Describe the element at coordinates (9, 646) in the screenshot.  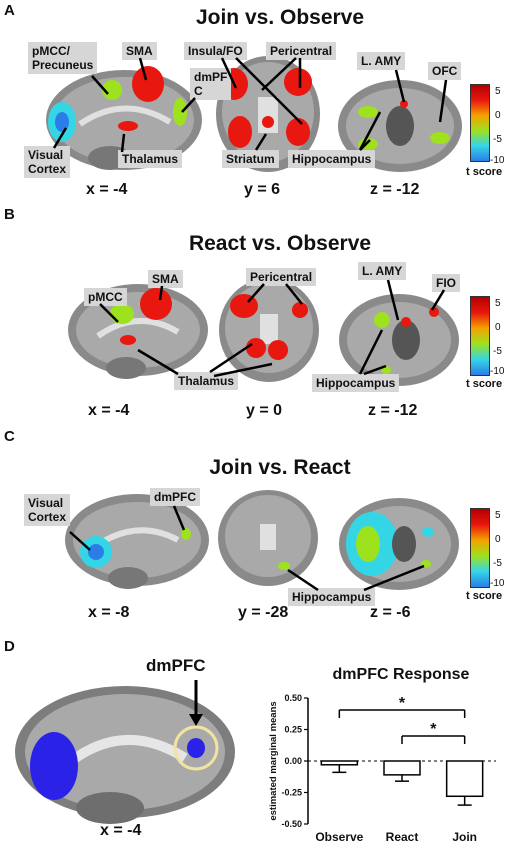
I see `panel-letter-d: D` at that location.